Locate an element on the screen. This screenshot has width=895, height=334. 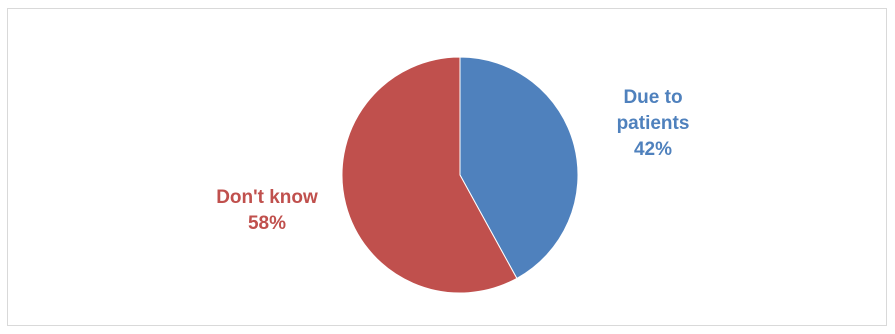
pie-slice-don-t-know is located at coordinates (429, 175).